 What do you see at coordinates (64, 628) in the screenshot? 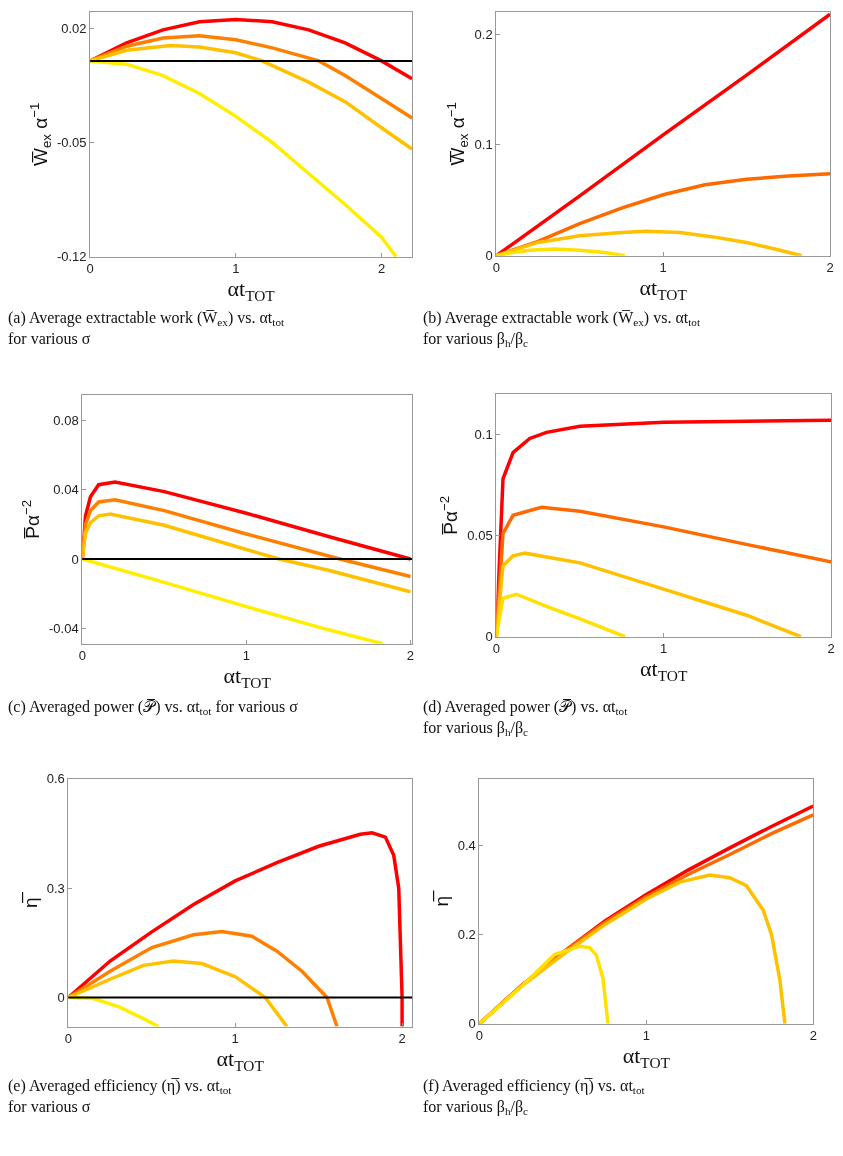
I see `y-tick-label: -0.04` at bounding box center [64, 628].